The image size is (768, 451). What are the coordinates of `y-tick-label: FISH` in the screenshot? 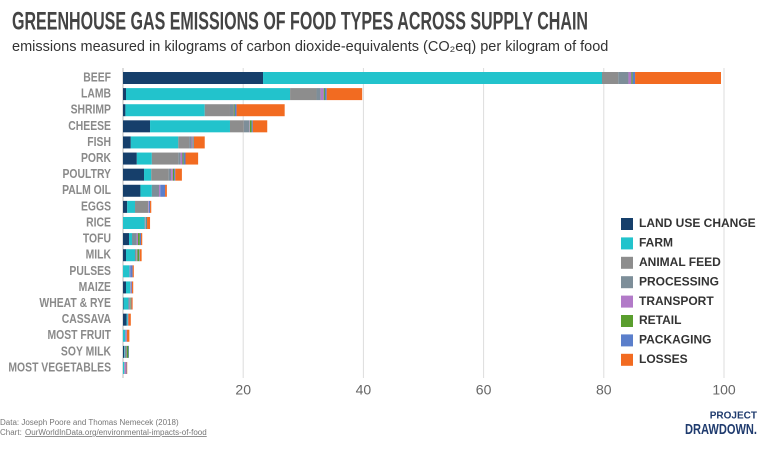 It's located at (99, 142).